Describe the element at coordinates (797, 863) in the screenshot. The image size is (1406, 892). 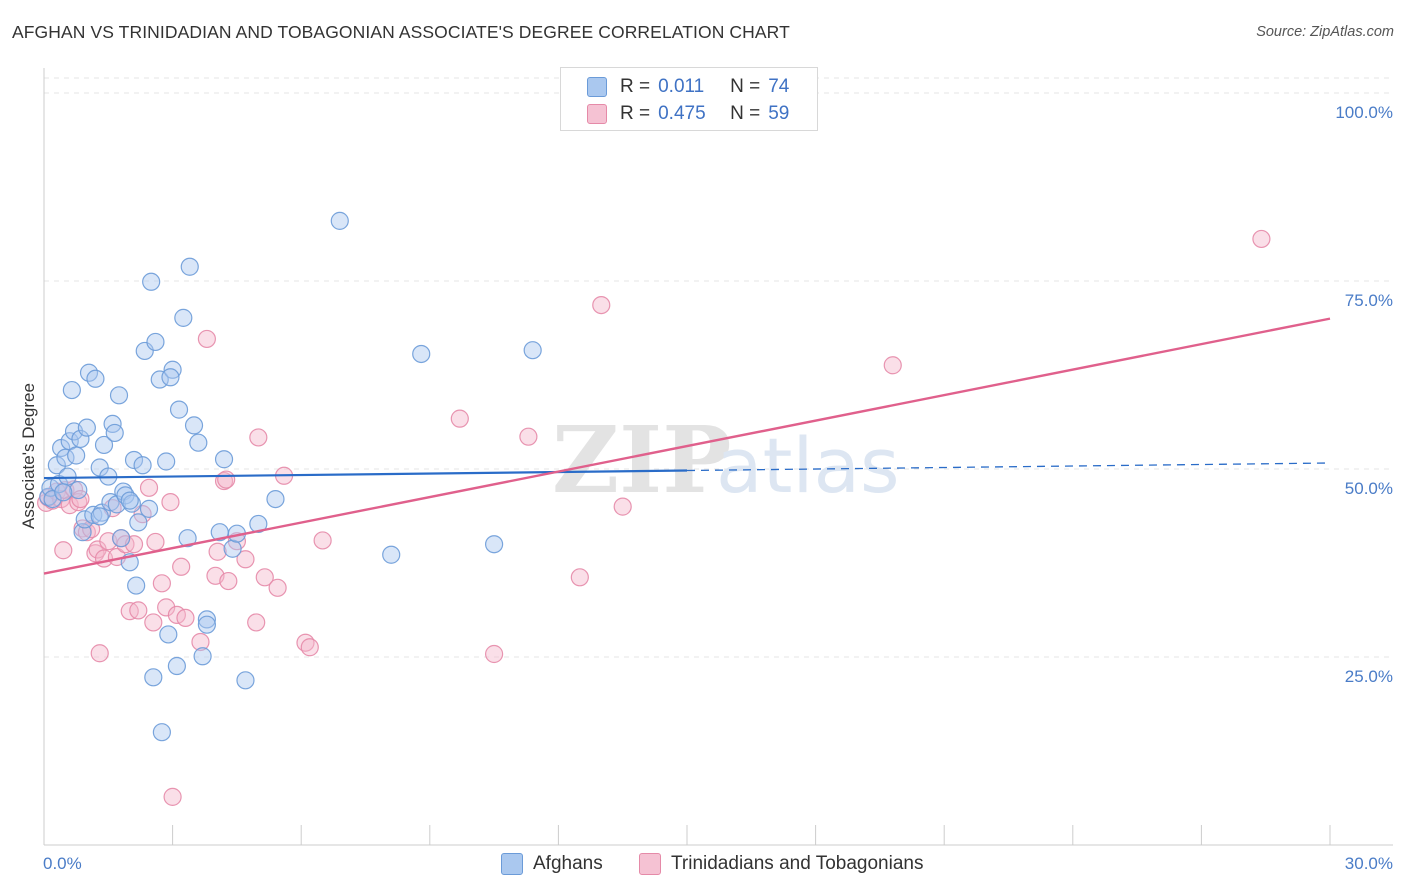
I see `trinidadians-legend-label: Trinidadians and Tobagonians` at that location.